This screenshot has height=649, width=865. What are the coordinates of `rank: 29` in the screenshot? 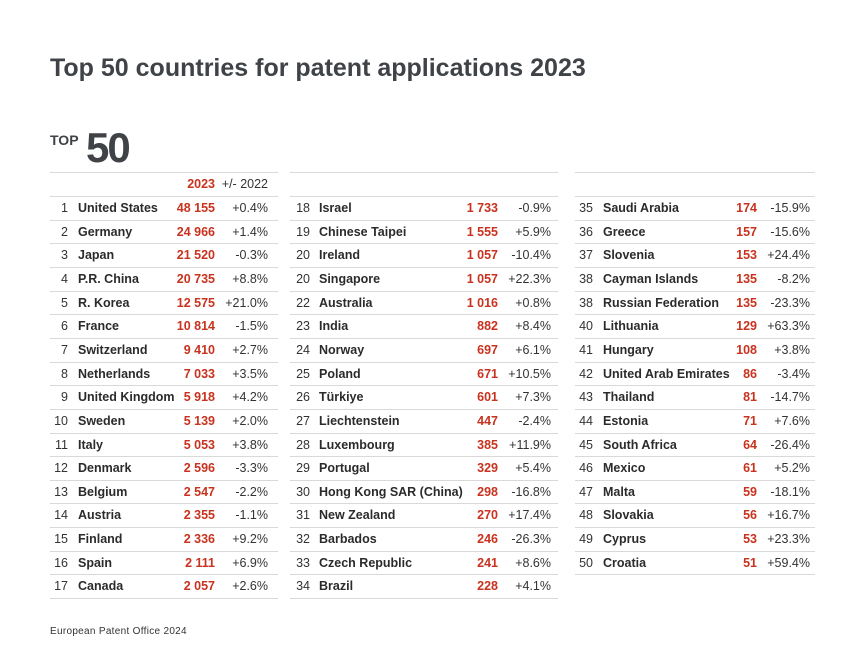 It's located at (303, 468).